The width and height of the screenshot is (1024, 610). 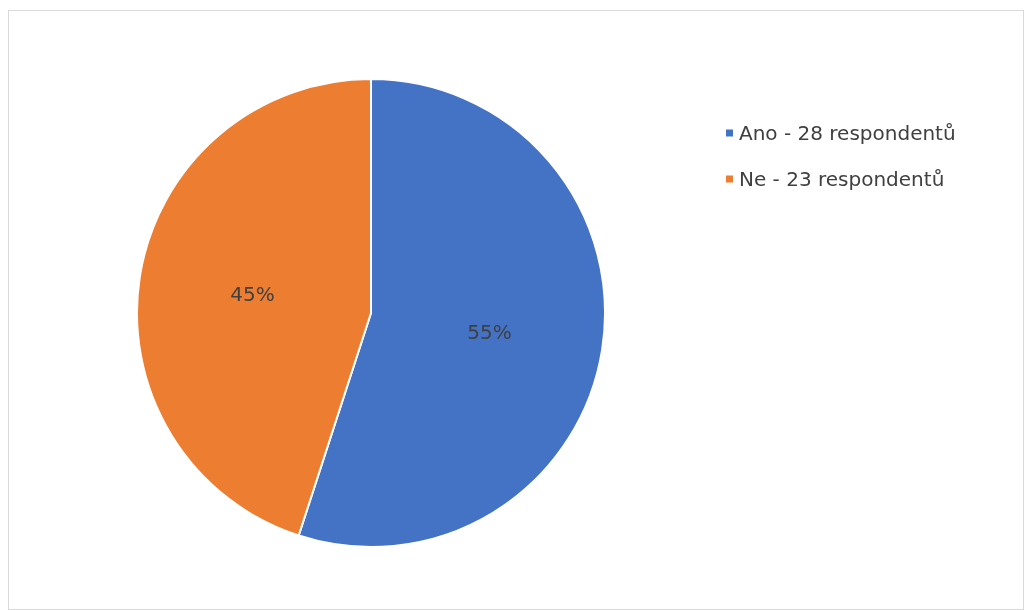 I want to click on legend-label: Ano - 28 respondentů, so click(x=847, y=133).